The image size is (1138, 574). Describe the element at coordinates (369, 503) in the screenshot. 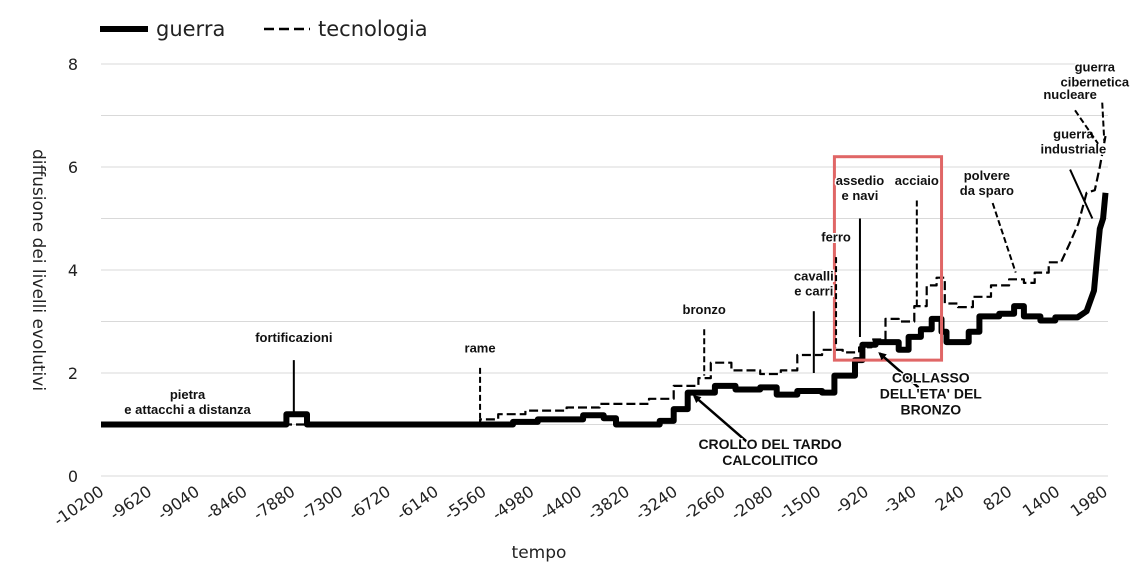

I see `x-tick-label: -6720` at that location.